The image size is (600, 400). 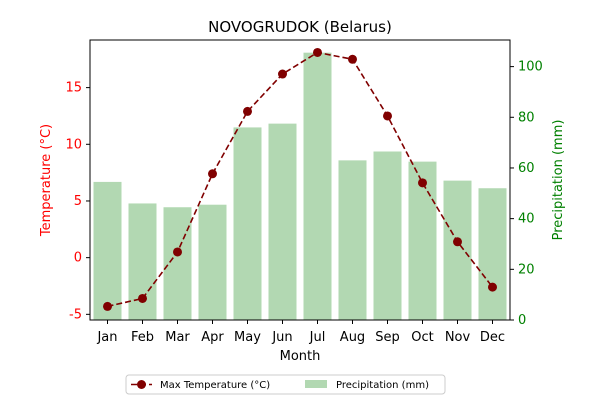 What do you see at coordinates (316, 384) in the screenshot?
I see `legend-bar-marker` at bounding box center [316, 384].